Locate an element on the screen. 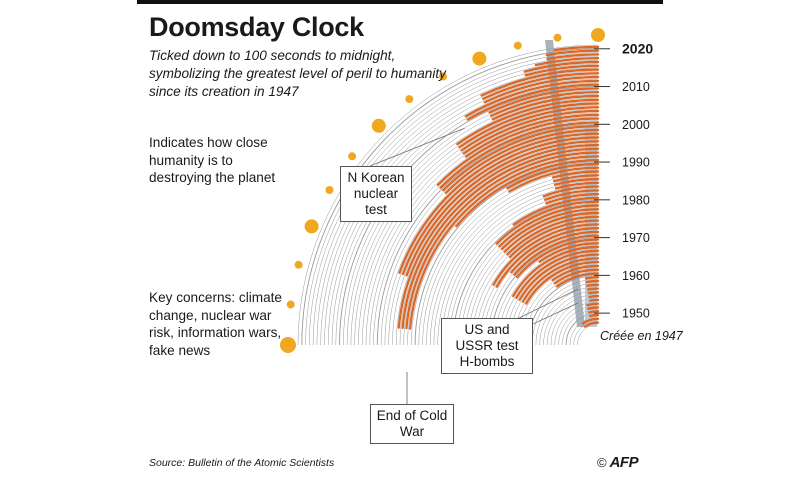 Image resolution: width=800 pixels, height=480 pixels. annotation-hbomb: US and USSR test H-bombs is located at coordinates (487, 346).